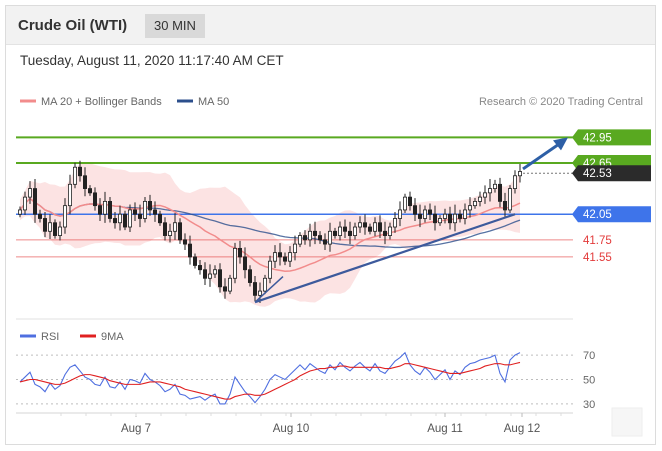  What do you see at coordinates (611, 173) in the screenshot?
I see `last-price-label: 42.53` at bounding box center [611, 173].